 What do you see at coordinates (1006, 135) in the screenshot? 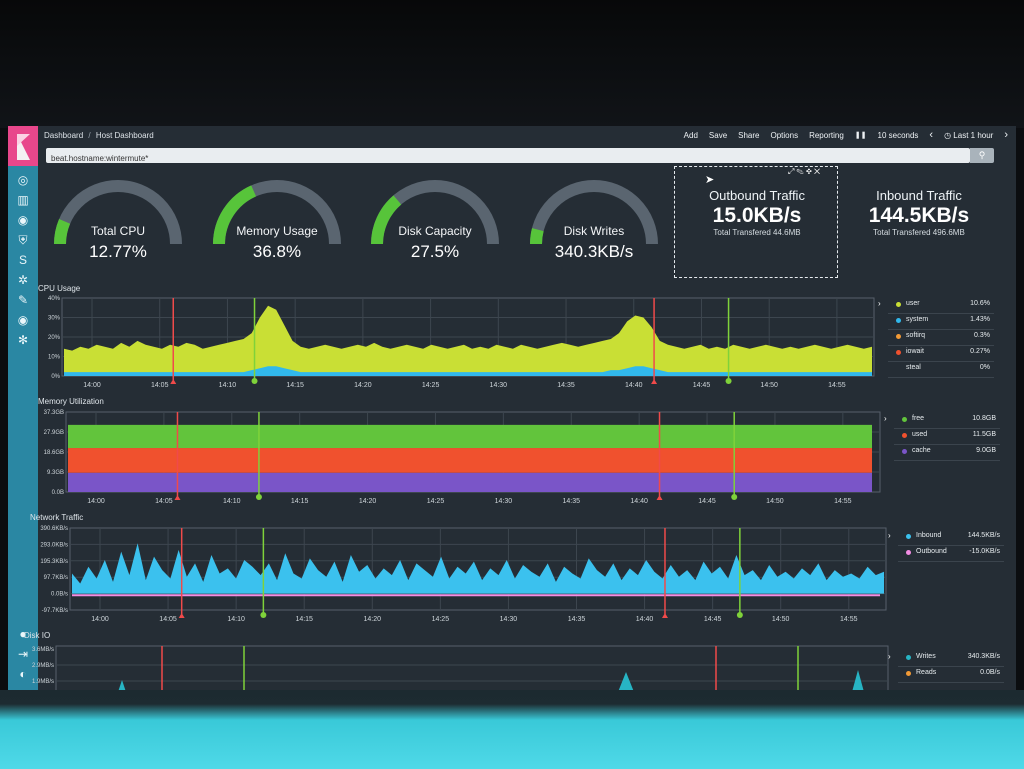
I see `next-time-icon: ›` at bounding box center [1006, 135].